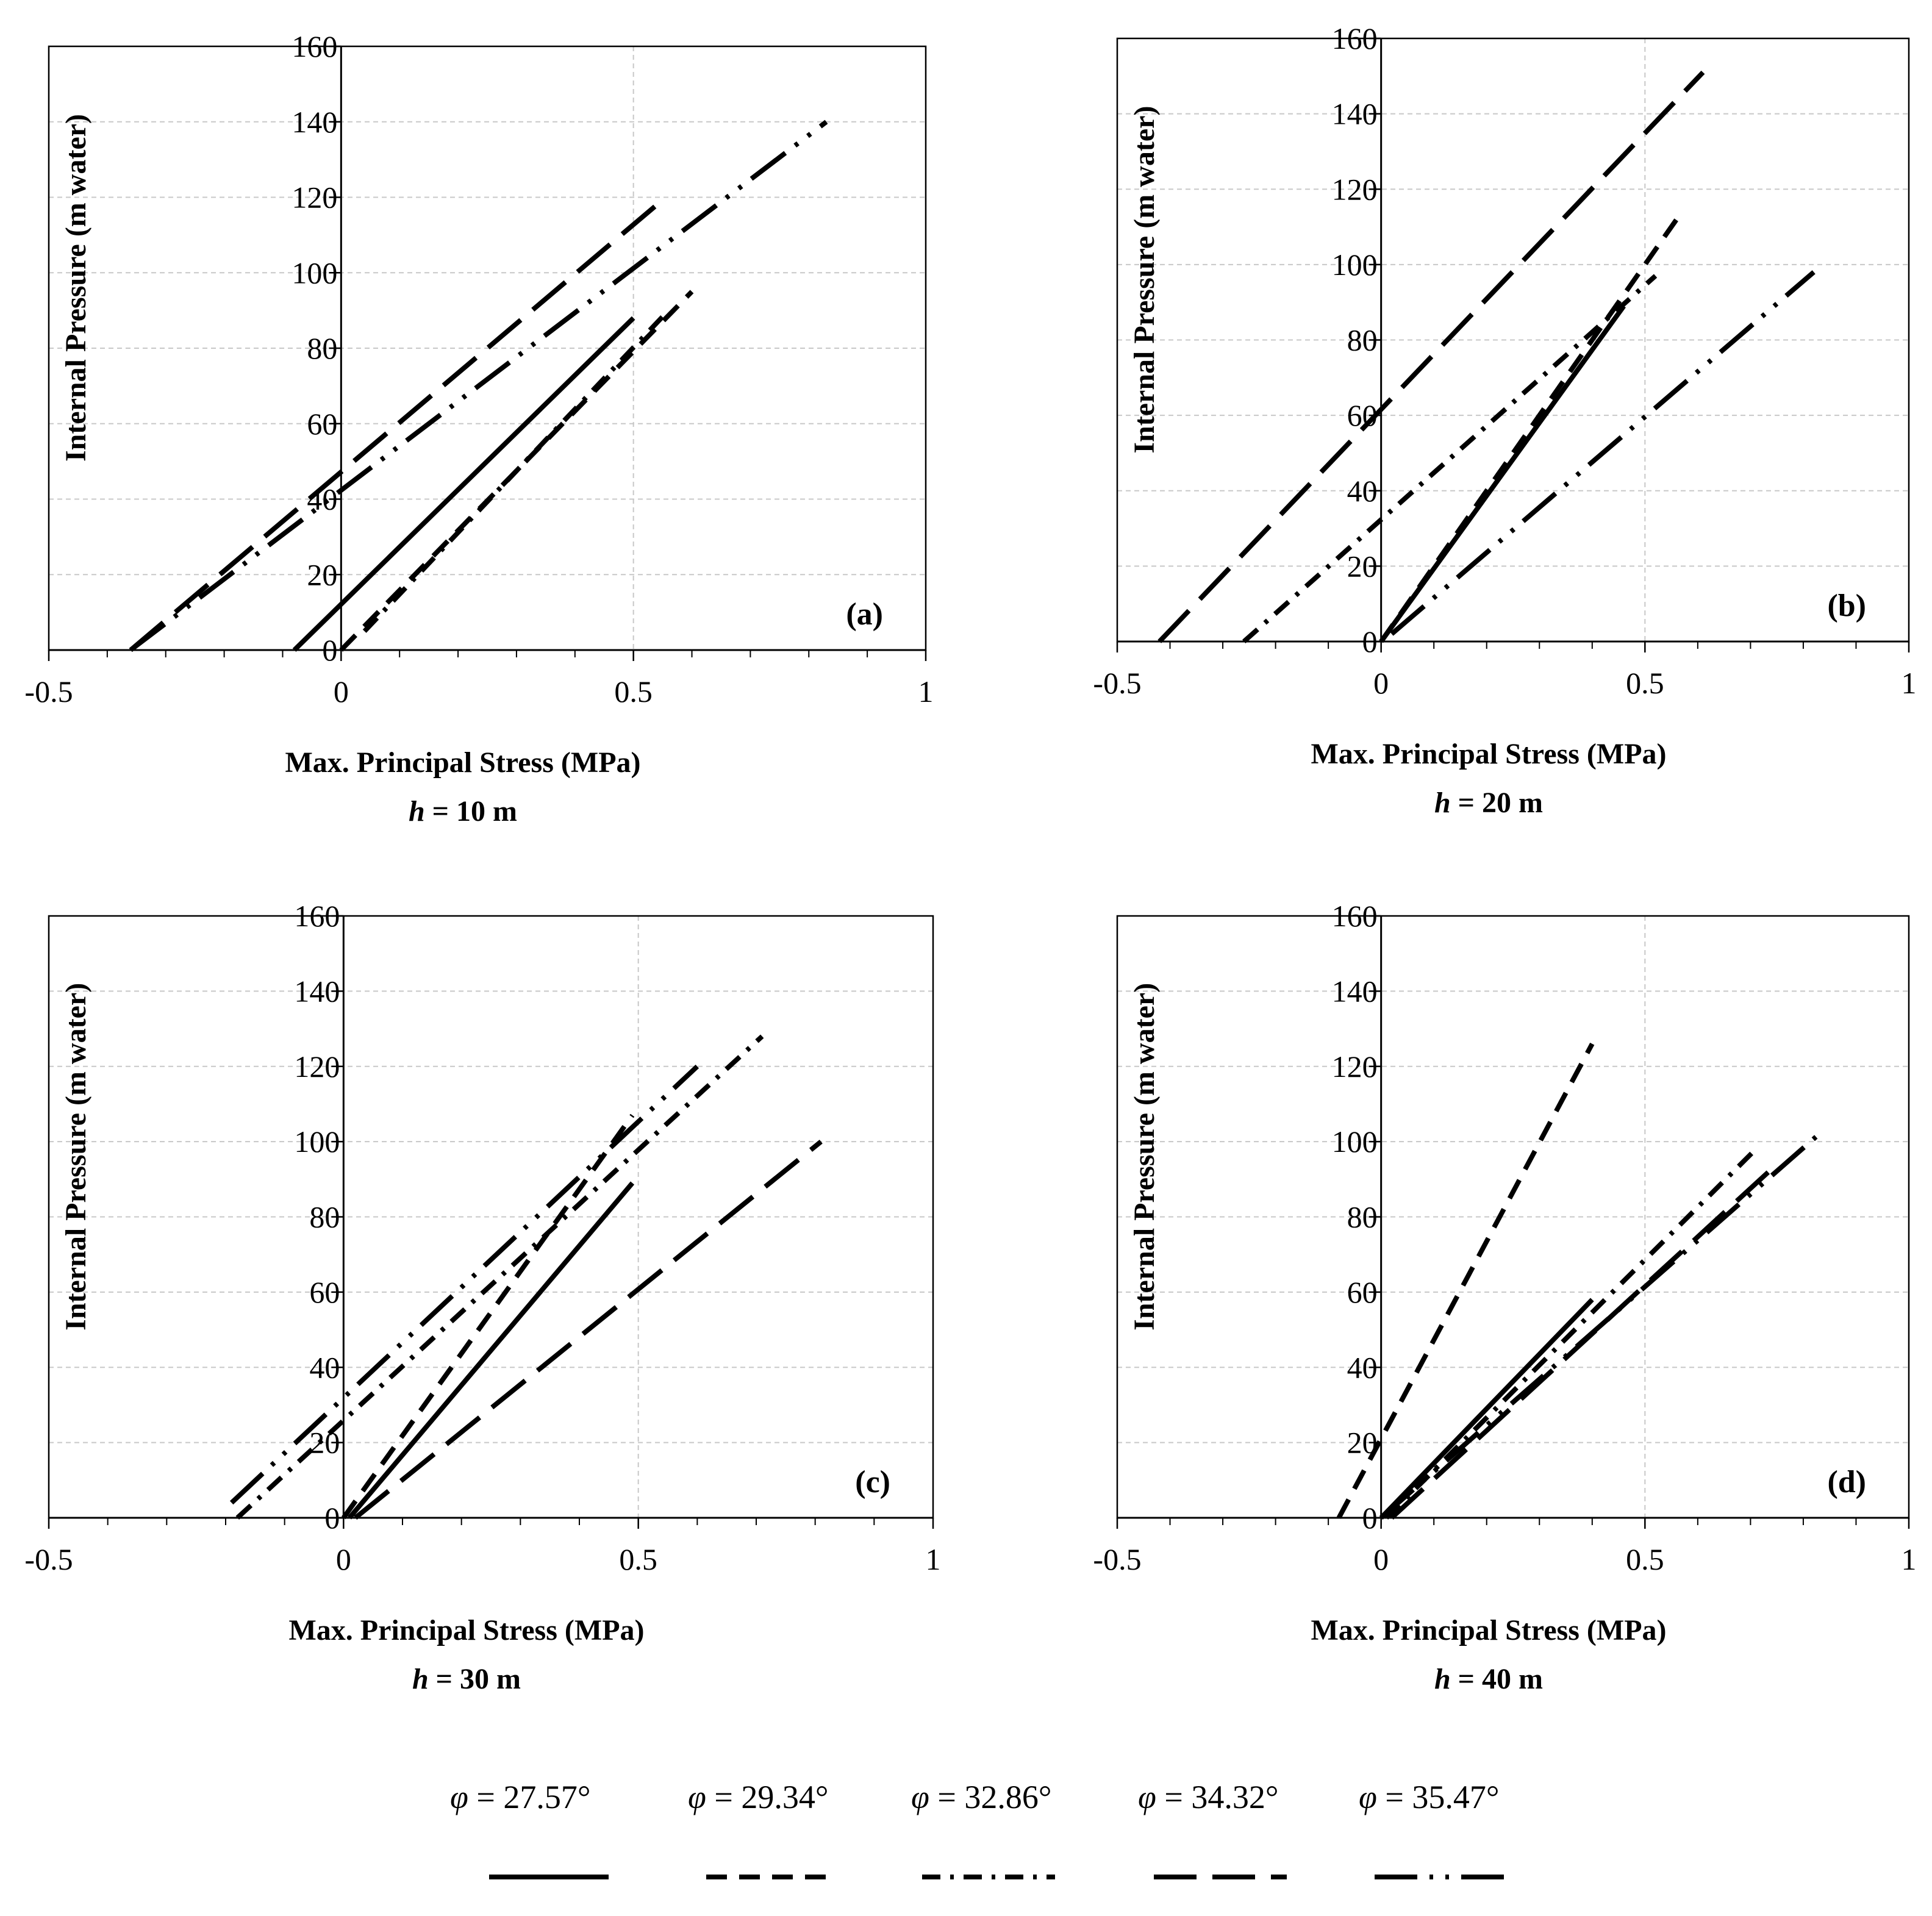  I want to click on panel-subtitle: h = 30 m, so click(466, 1679).